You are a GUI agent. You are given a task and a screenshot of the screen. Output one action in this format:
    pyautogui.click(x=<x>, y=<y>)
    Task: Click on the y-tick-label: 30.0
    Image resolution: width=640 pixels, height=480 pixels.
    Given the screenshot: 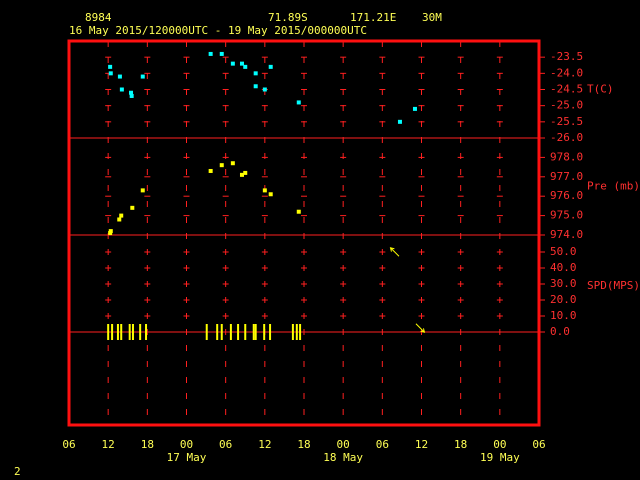 What is the action you would take?
    pyautogui.click(x=563, y=283)
    